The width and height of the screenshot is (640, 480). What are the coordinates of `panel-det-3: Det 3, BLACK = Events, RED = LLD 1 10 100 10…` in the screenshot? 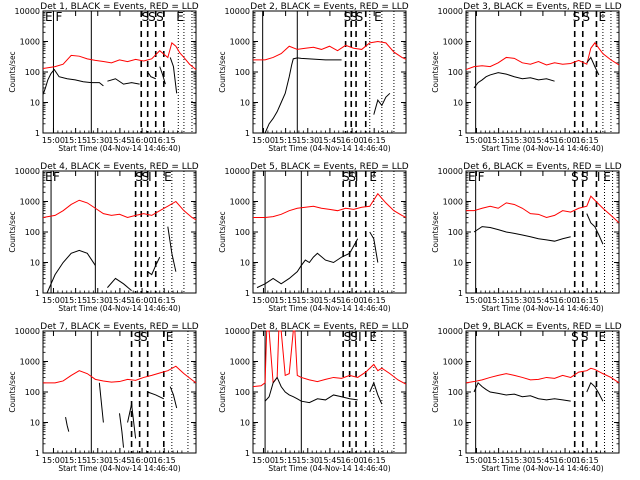 It's located at (526, 77).